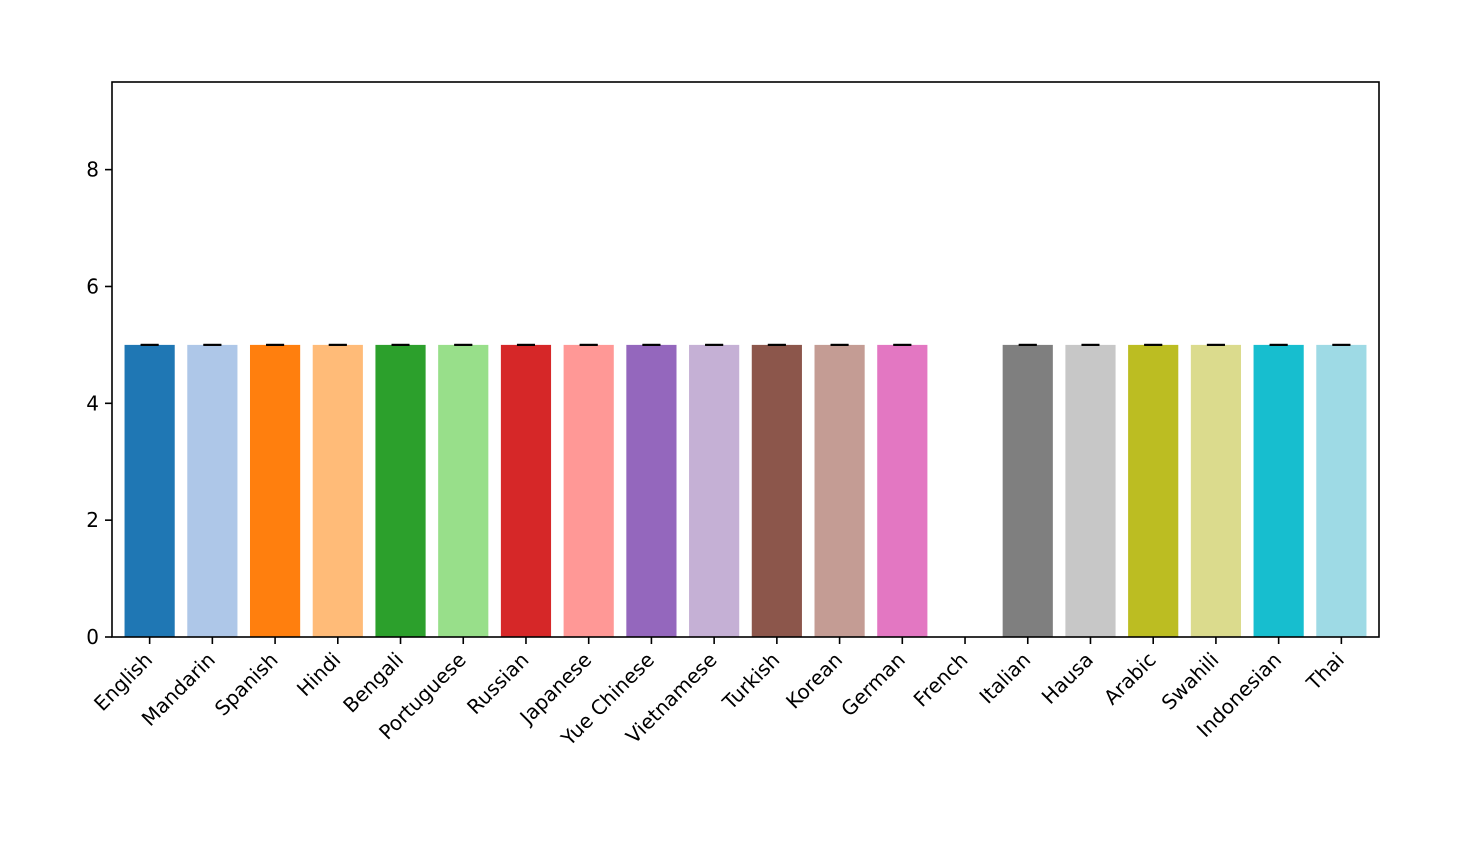 The height and width of the screenshot is (848, 1460). I want to click on x-tick-label-spanish: Spanish, so click(246, 684).